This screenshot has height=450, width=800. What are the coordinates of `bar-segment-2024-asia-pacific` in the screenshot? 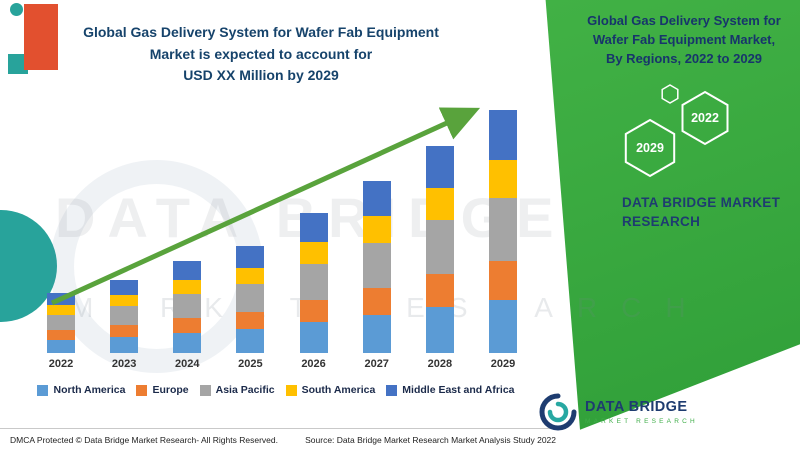 It's located at (187, 306).